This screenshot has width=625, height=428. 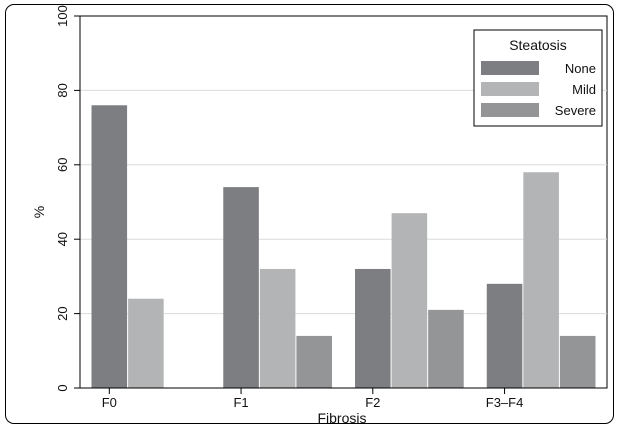 What do you see at coordinates (109, 402) in the screenshot?
I see `x-tick-label: F0` at bounding box center [109, 402].